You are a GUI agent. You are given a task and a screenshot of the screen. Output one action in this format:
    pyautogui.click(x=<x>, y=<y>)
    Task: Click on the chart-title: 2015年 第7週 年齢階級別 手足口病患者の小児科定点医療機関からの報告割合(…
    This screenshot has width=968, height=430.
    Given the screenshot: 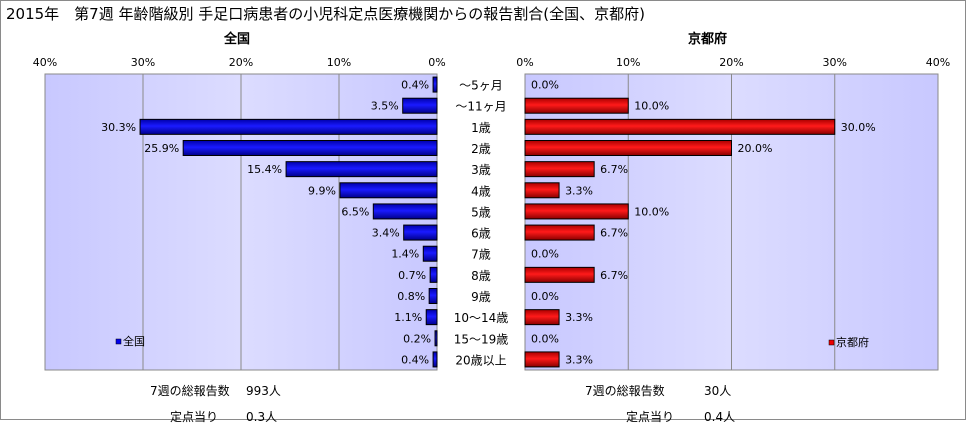 What is the action you would take?
    pyautogui.click(x=325, y=14)
    